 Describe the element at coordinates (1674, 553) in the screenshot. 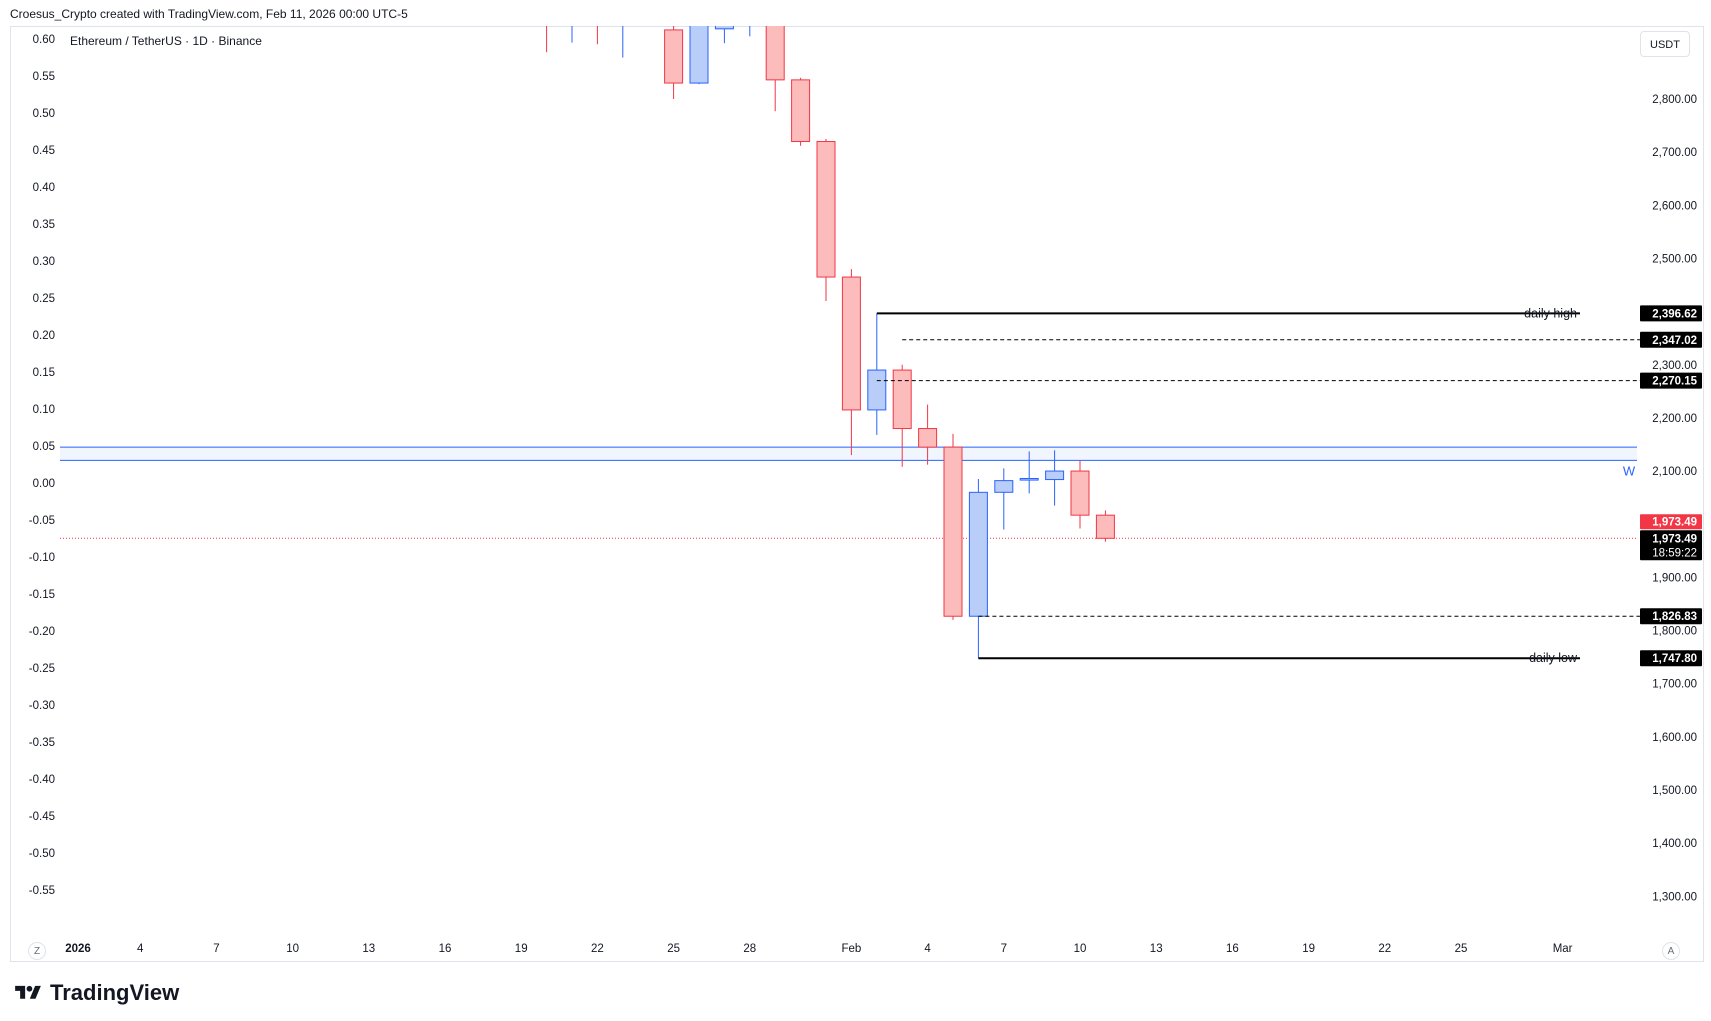

I see `bar-countdown-text: 18:59:22` at that location.